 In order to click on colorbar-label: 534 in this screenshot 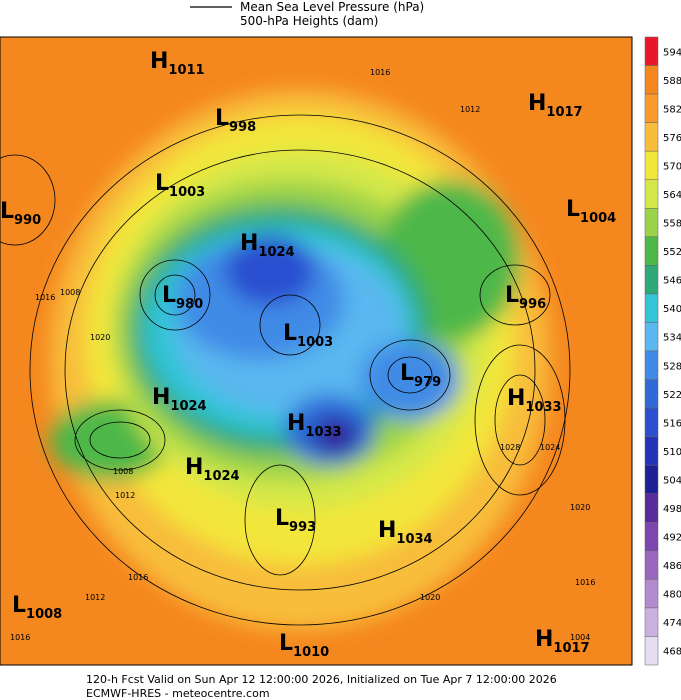, I will do `click(672, 338)`.